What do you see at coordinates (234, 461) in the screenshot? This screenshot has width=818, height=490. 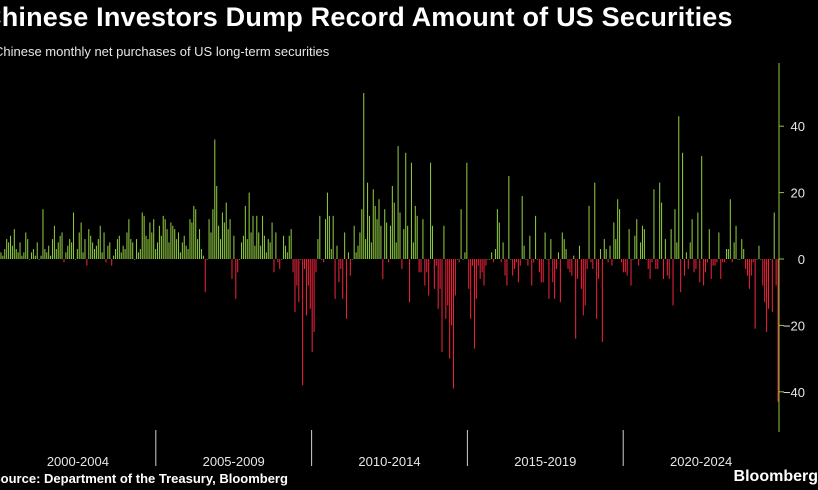 I see `x-tick-label: 2005-2009` at bounding box center [234, 461].